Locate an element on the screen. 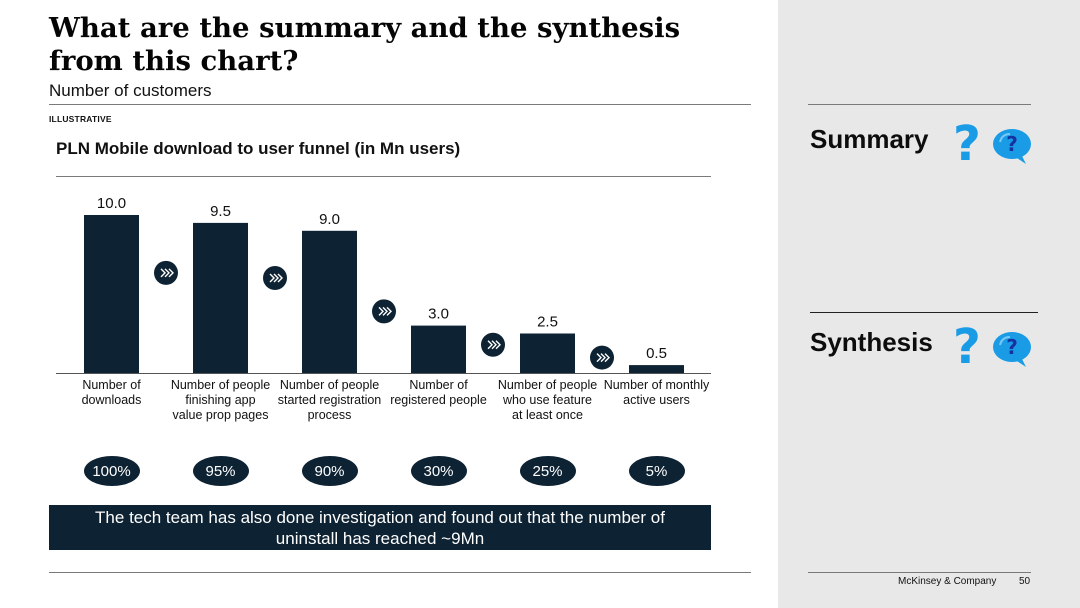 This screenshot has height=608, width=1080. percentage-badge: 5% is located at coordinates (656, 471).